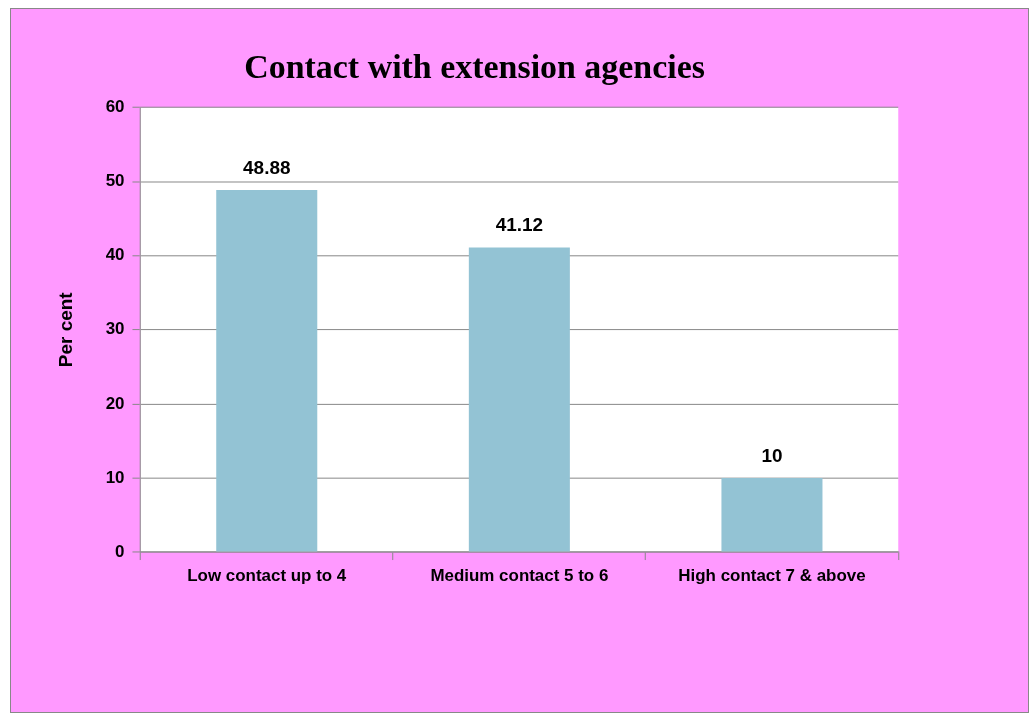 The image size is (1031, 715). What do you see at coordinates (115, 477) in the screenshot?
I see `y-tick-label: 10` at bounding box center [115, 477].